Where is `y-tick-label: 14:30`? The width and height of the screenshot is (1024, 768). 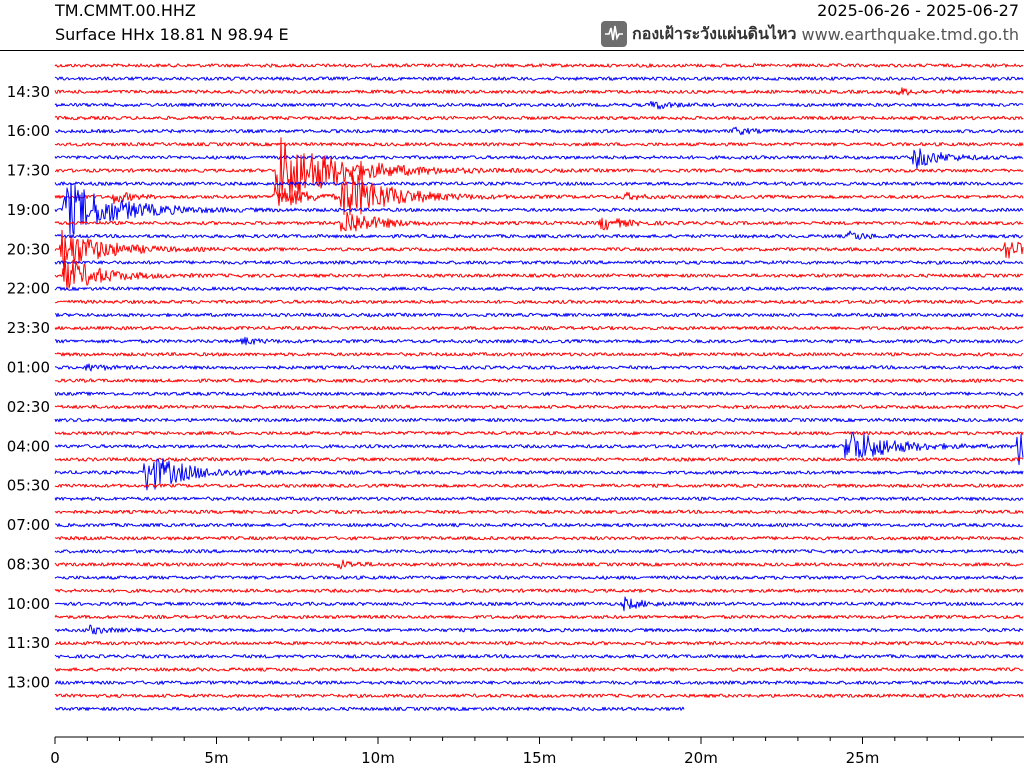
y-tick-label: 14:30 is located at coordinates (28, 92).